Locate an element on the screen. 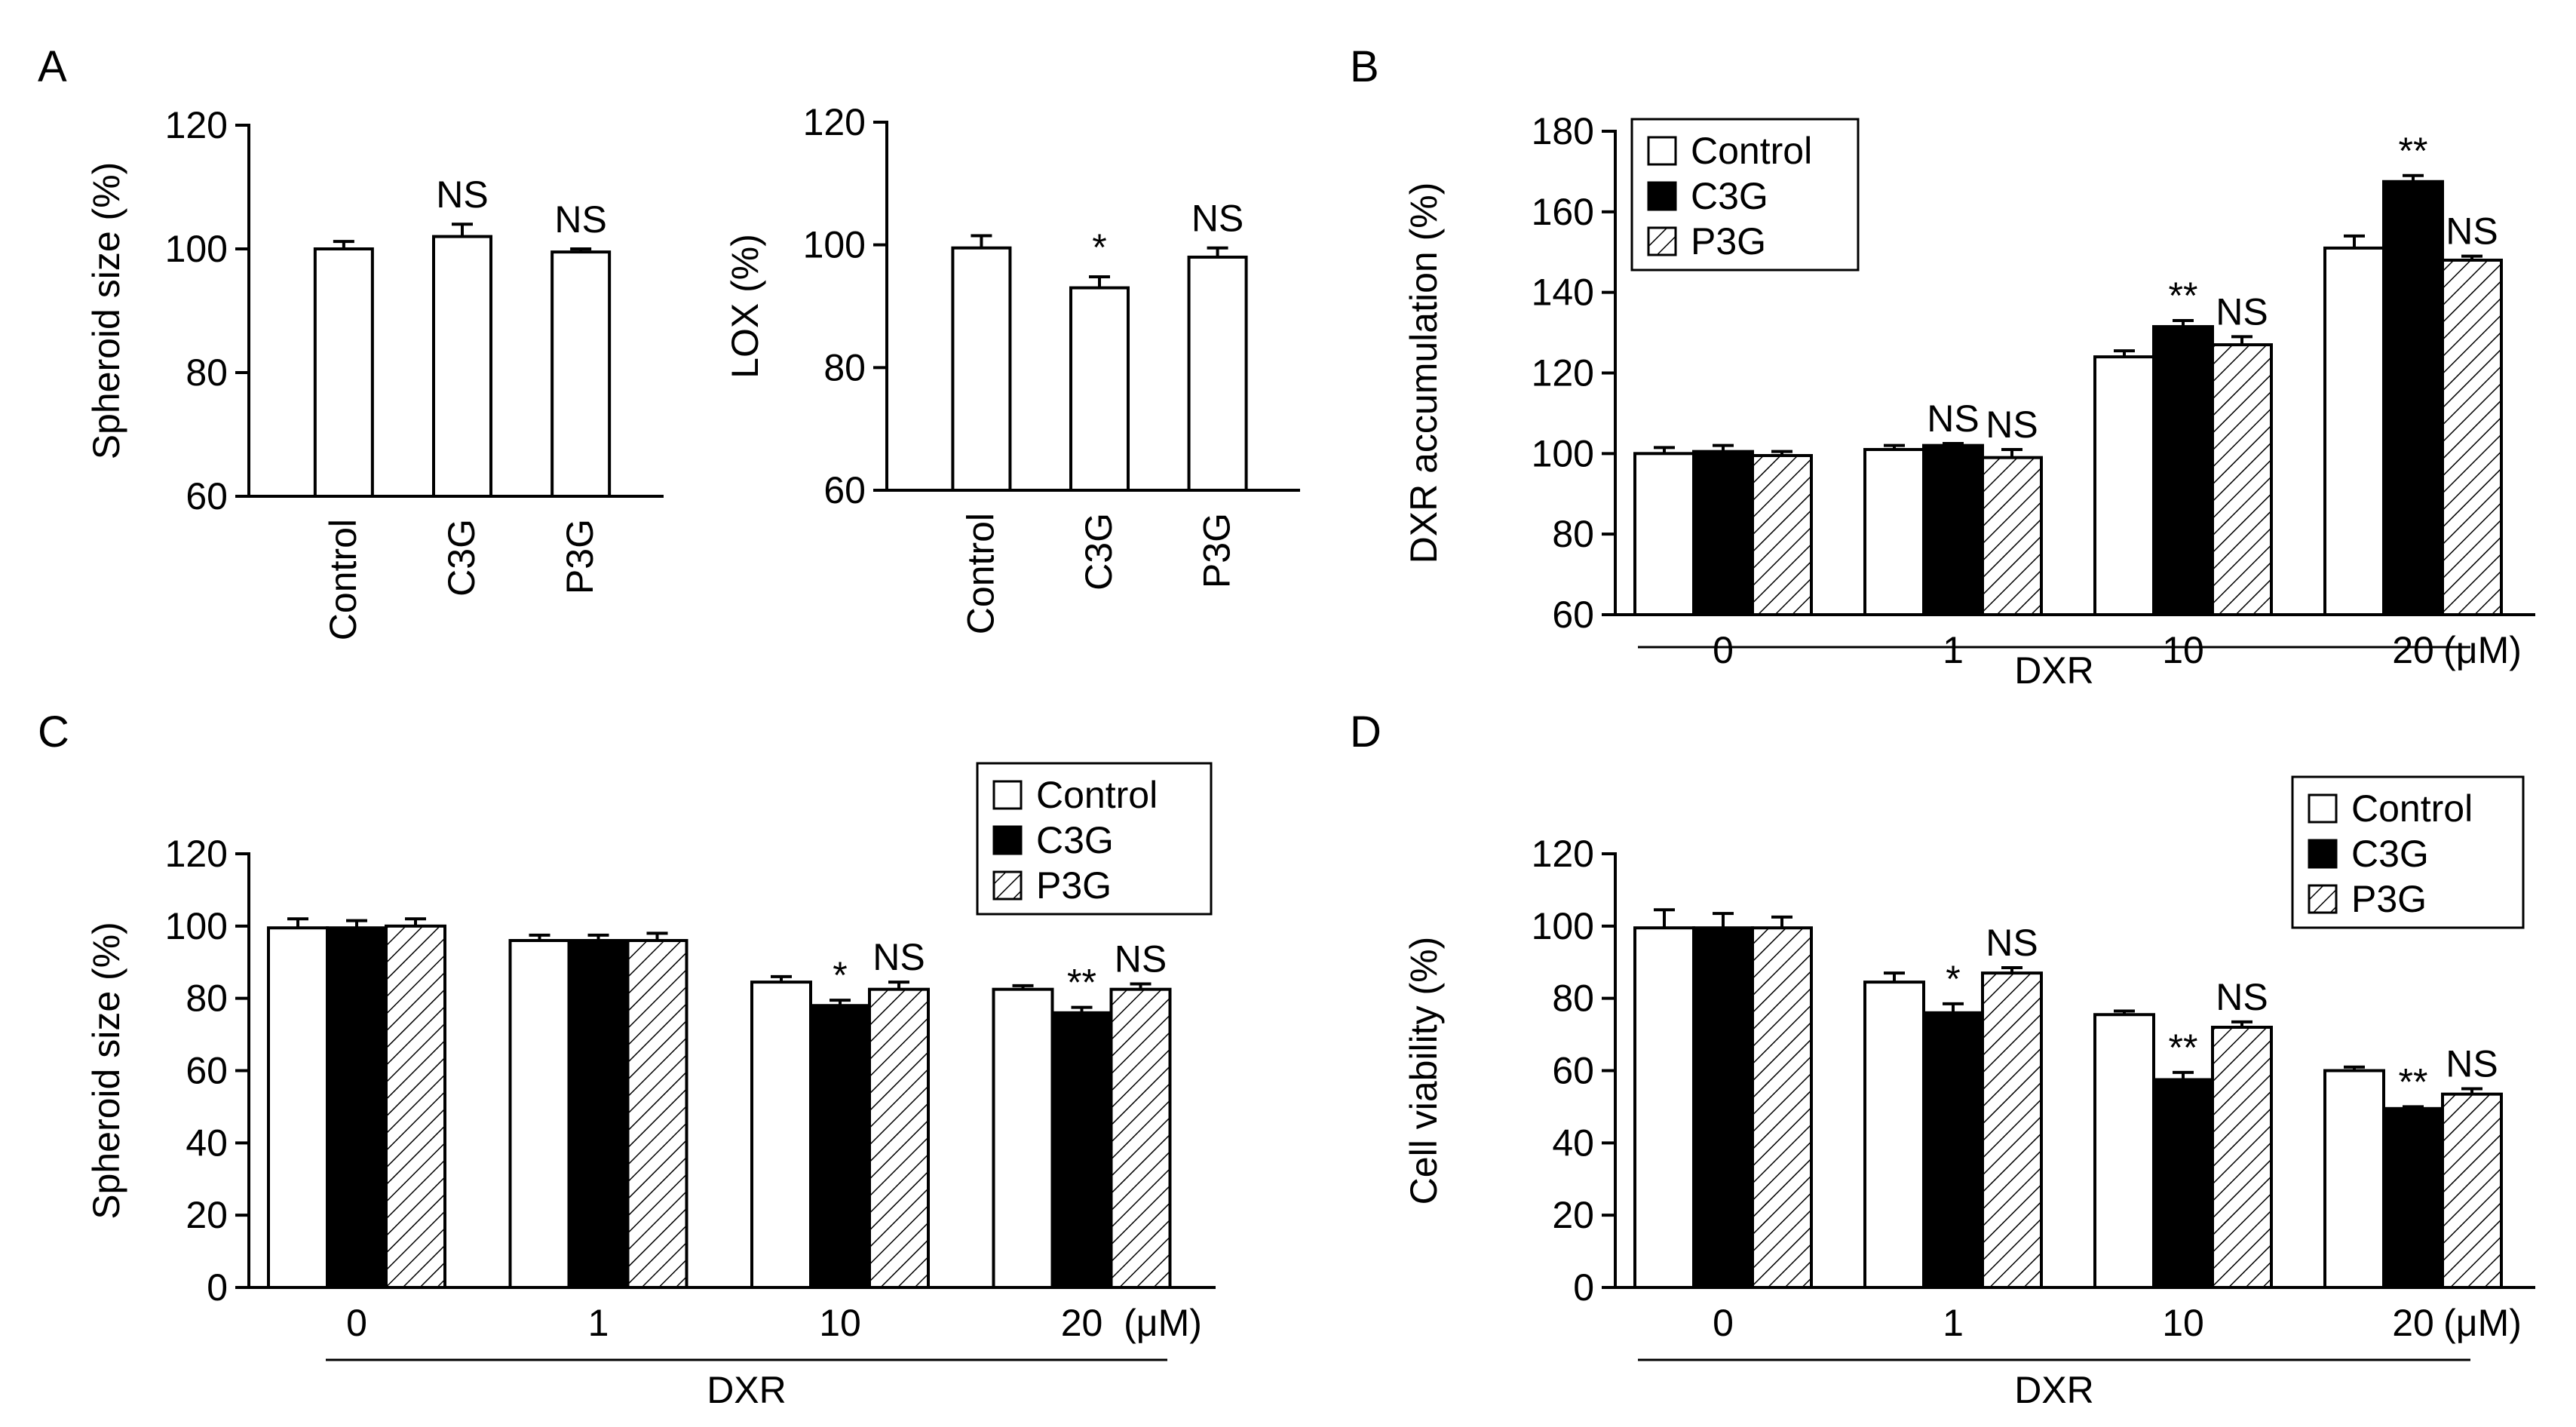 This screenshot has width=2576, height=1427. y-tick-label: 160 is located at coordinates (1563, 212).